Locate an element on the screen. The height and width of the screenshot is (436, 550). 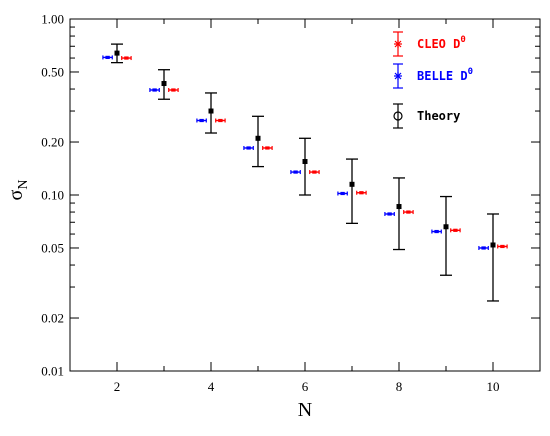
y-tick-label: 0.20 is located at coordinates (52, 142).